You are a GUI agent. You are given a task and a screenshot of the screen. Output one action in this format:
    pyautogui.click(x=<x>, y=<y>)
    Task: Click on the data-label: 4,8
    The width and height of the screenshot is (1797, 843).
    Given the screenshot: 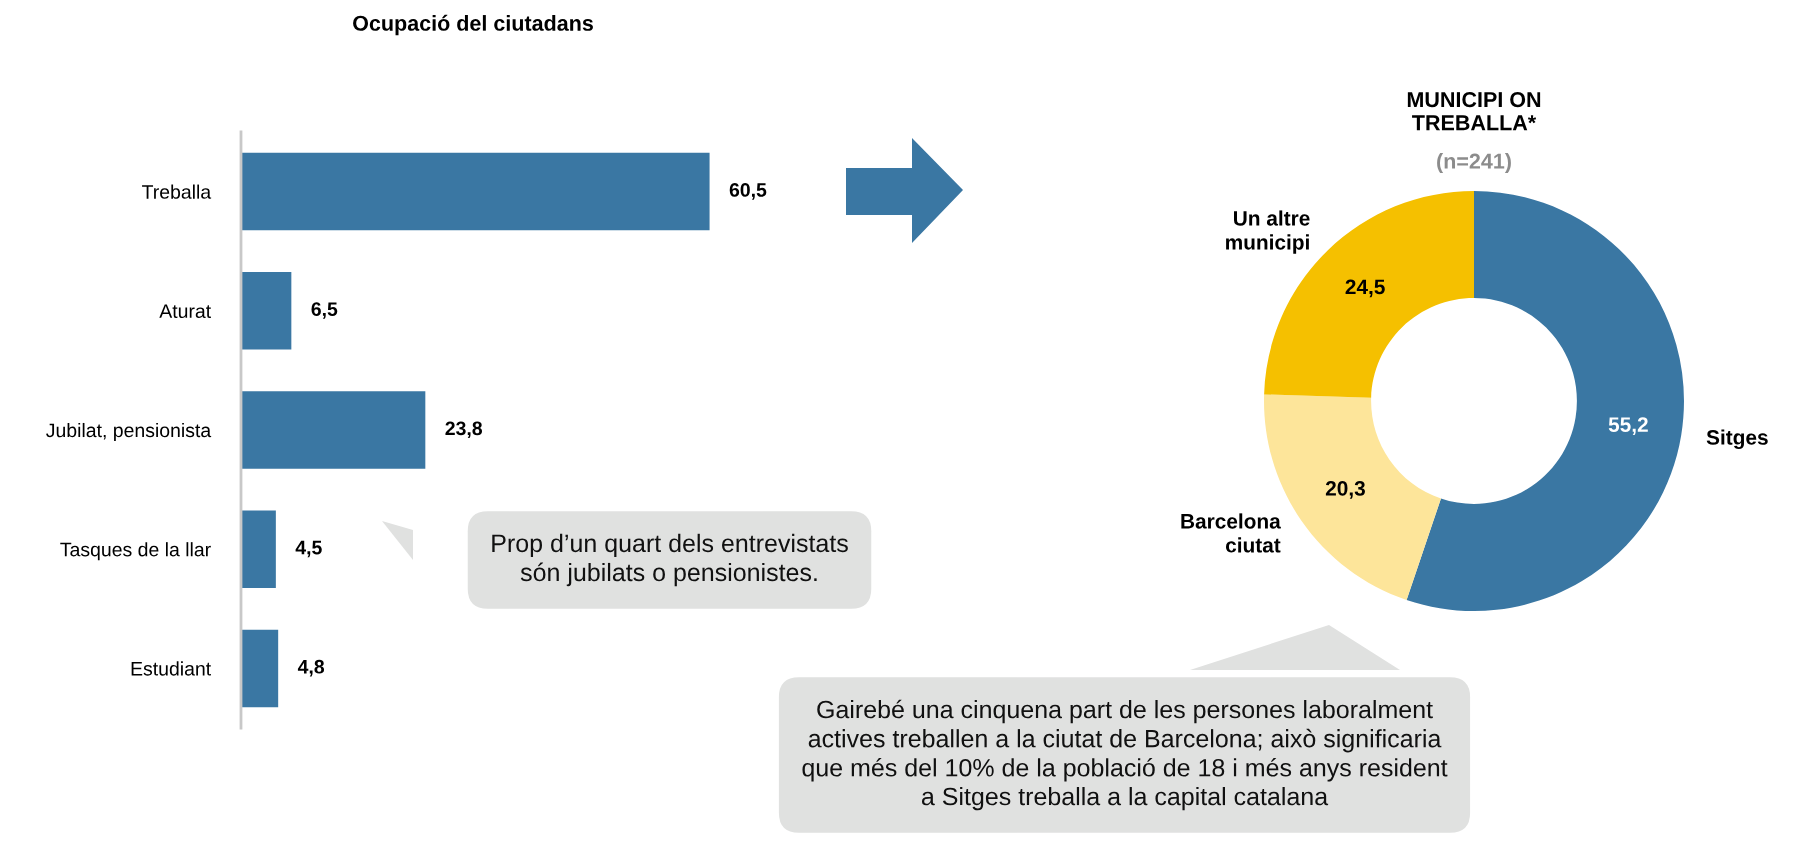 What is the action you would take?
    pyautogui.click(x=311, y=668)
    